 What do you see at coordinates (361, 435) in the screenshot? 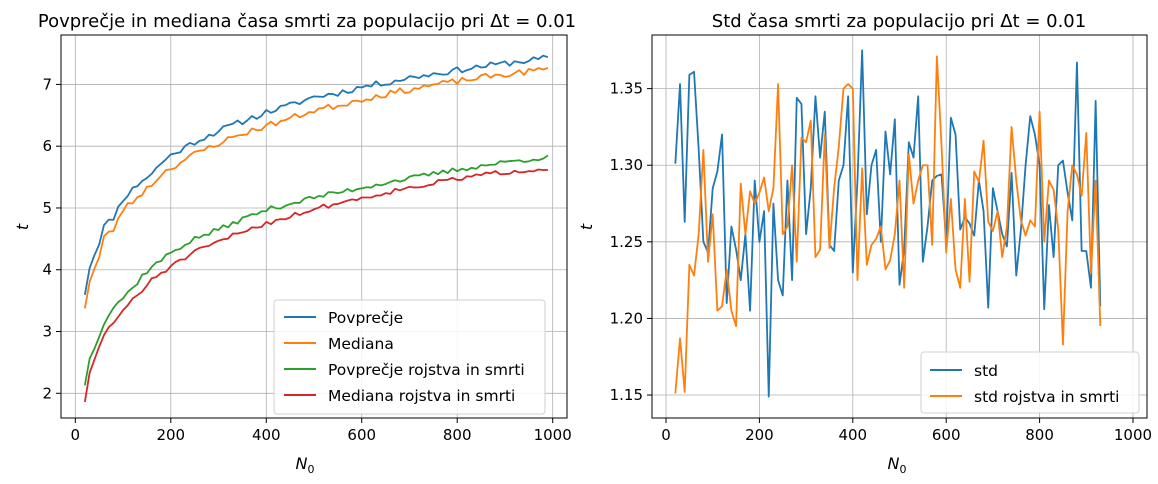
I see `left-xtick-label-600: 600` at bounding box center [361, 435].